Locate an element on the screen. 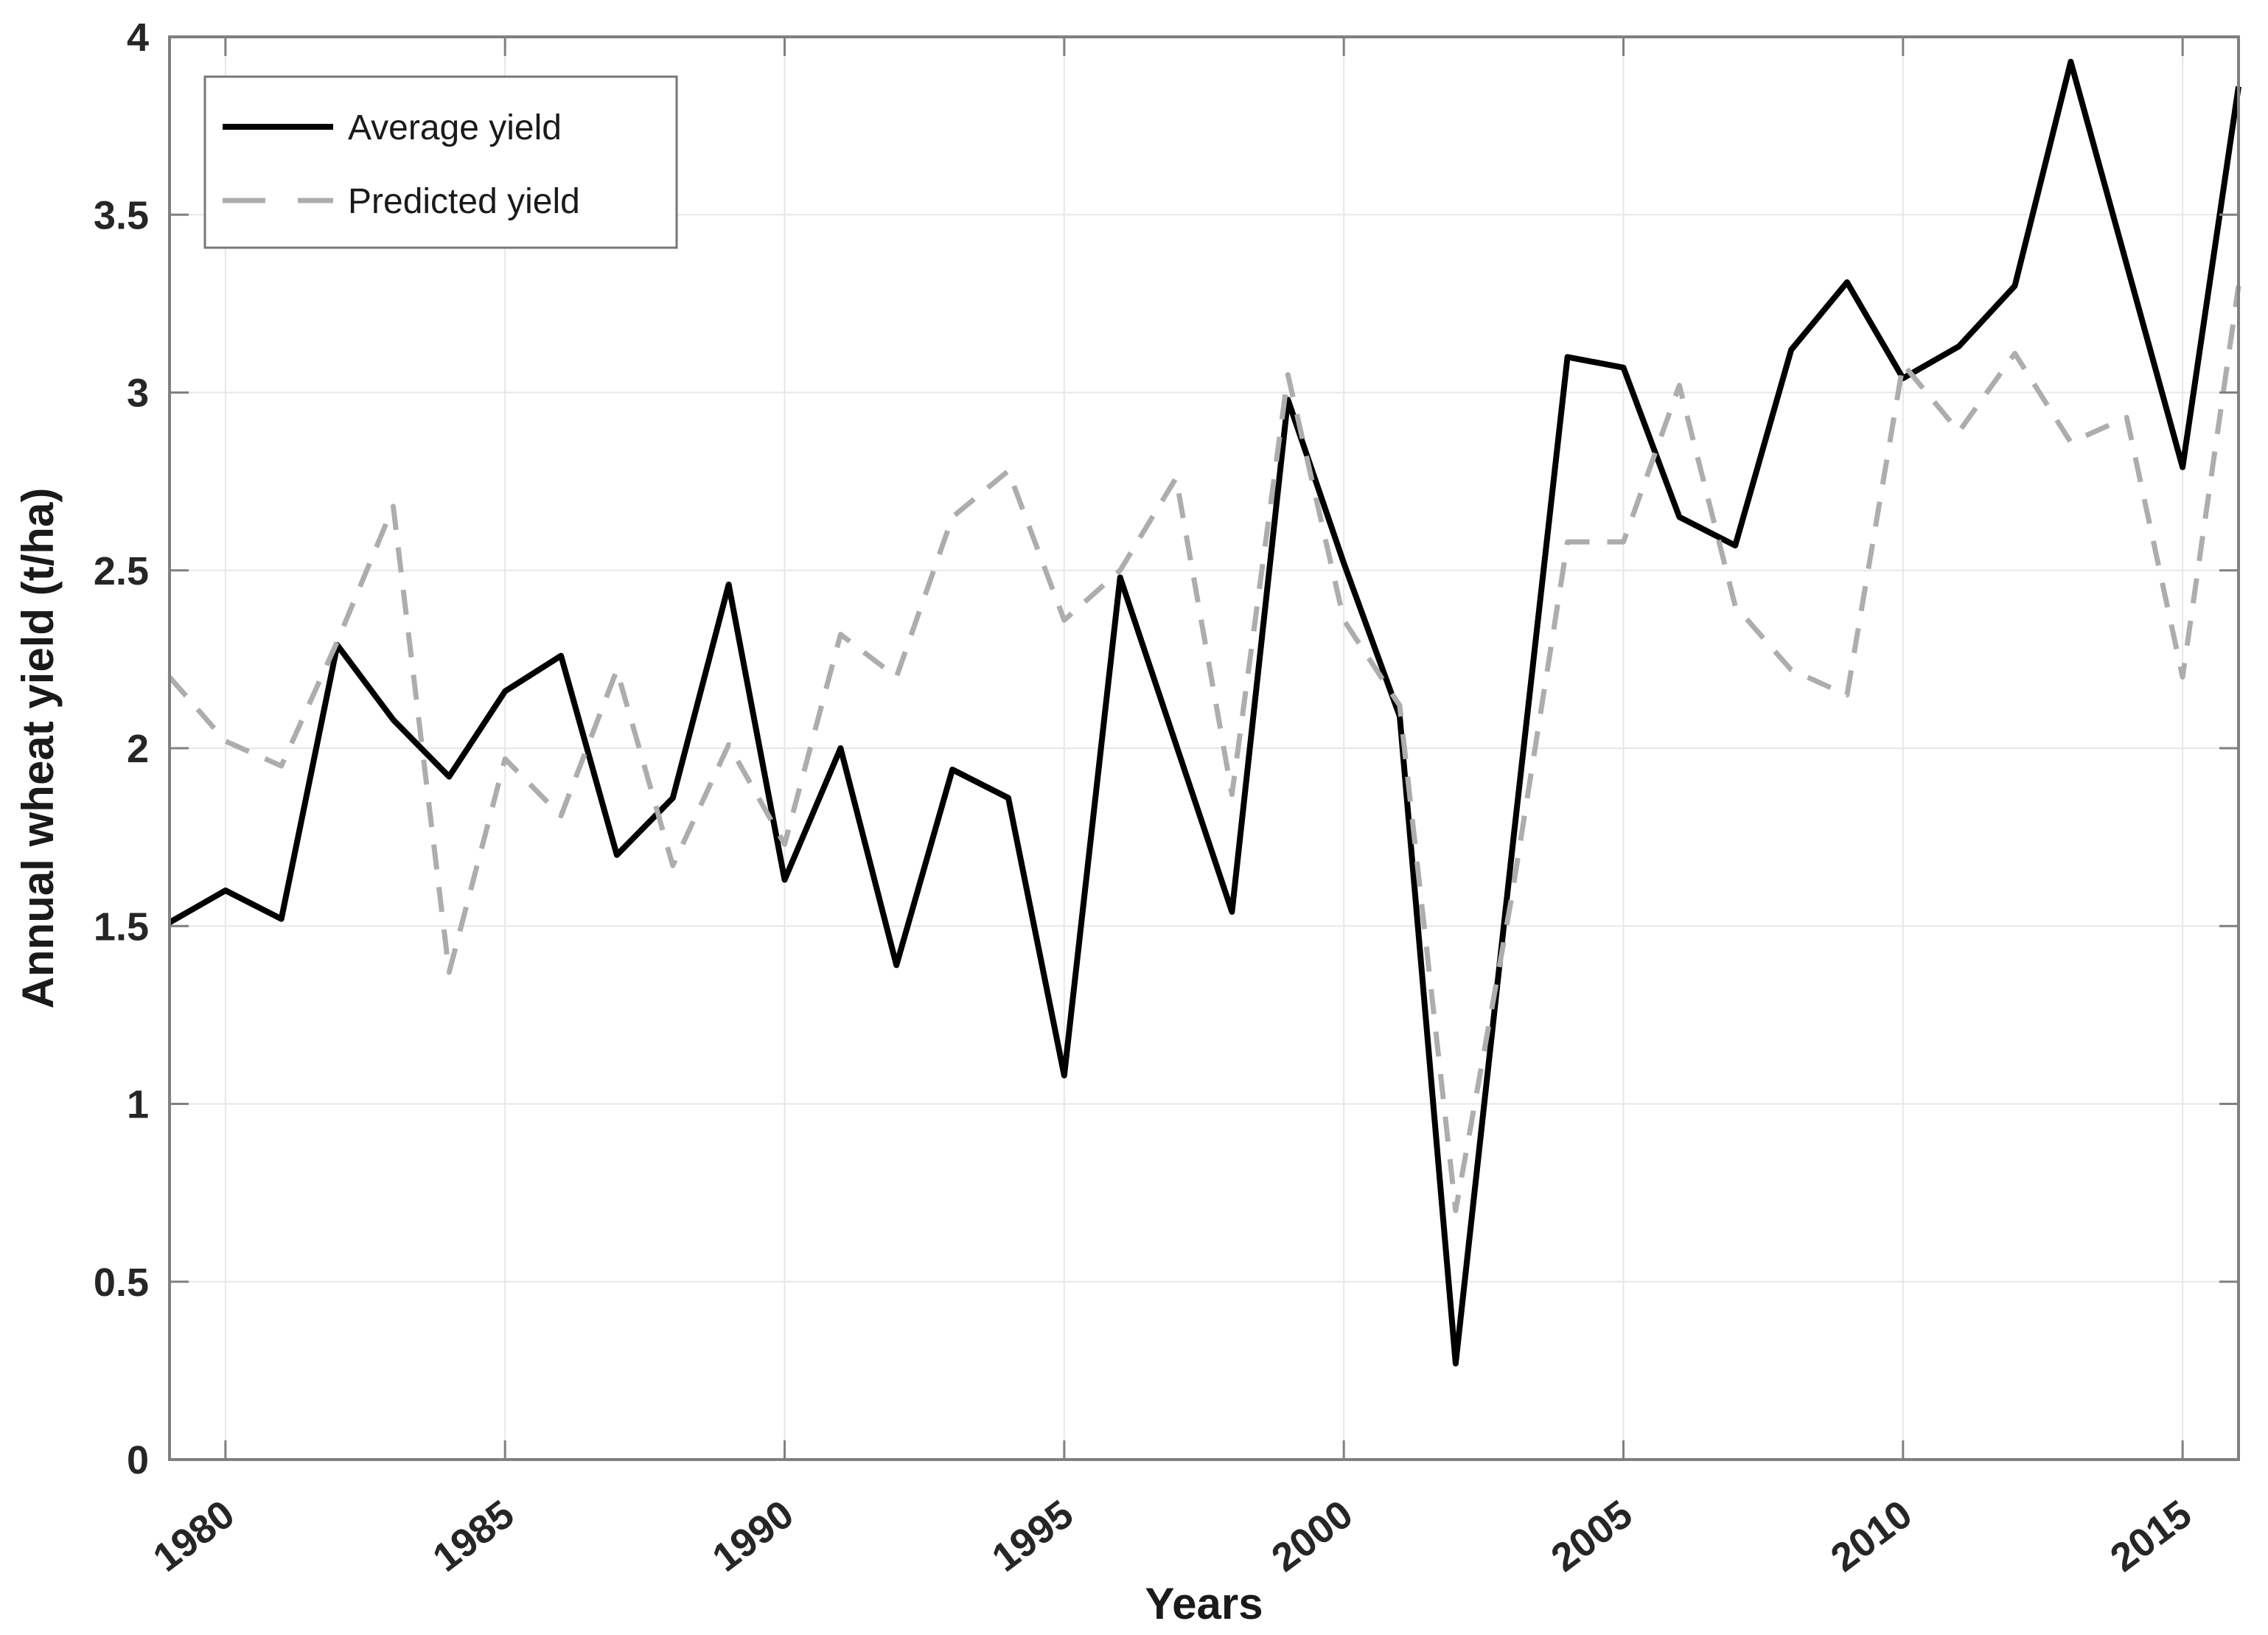 The height and width of the screenshot is (1635, 2268). y-tick-label: 3 is located at coordinates (138, 394).